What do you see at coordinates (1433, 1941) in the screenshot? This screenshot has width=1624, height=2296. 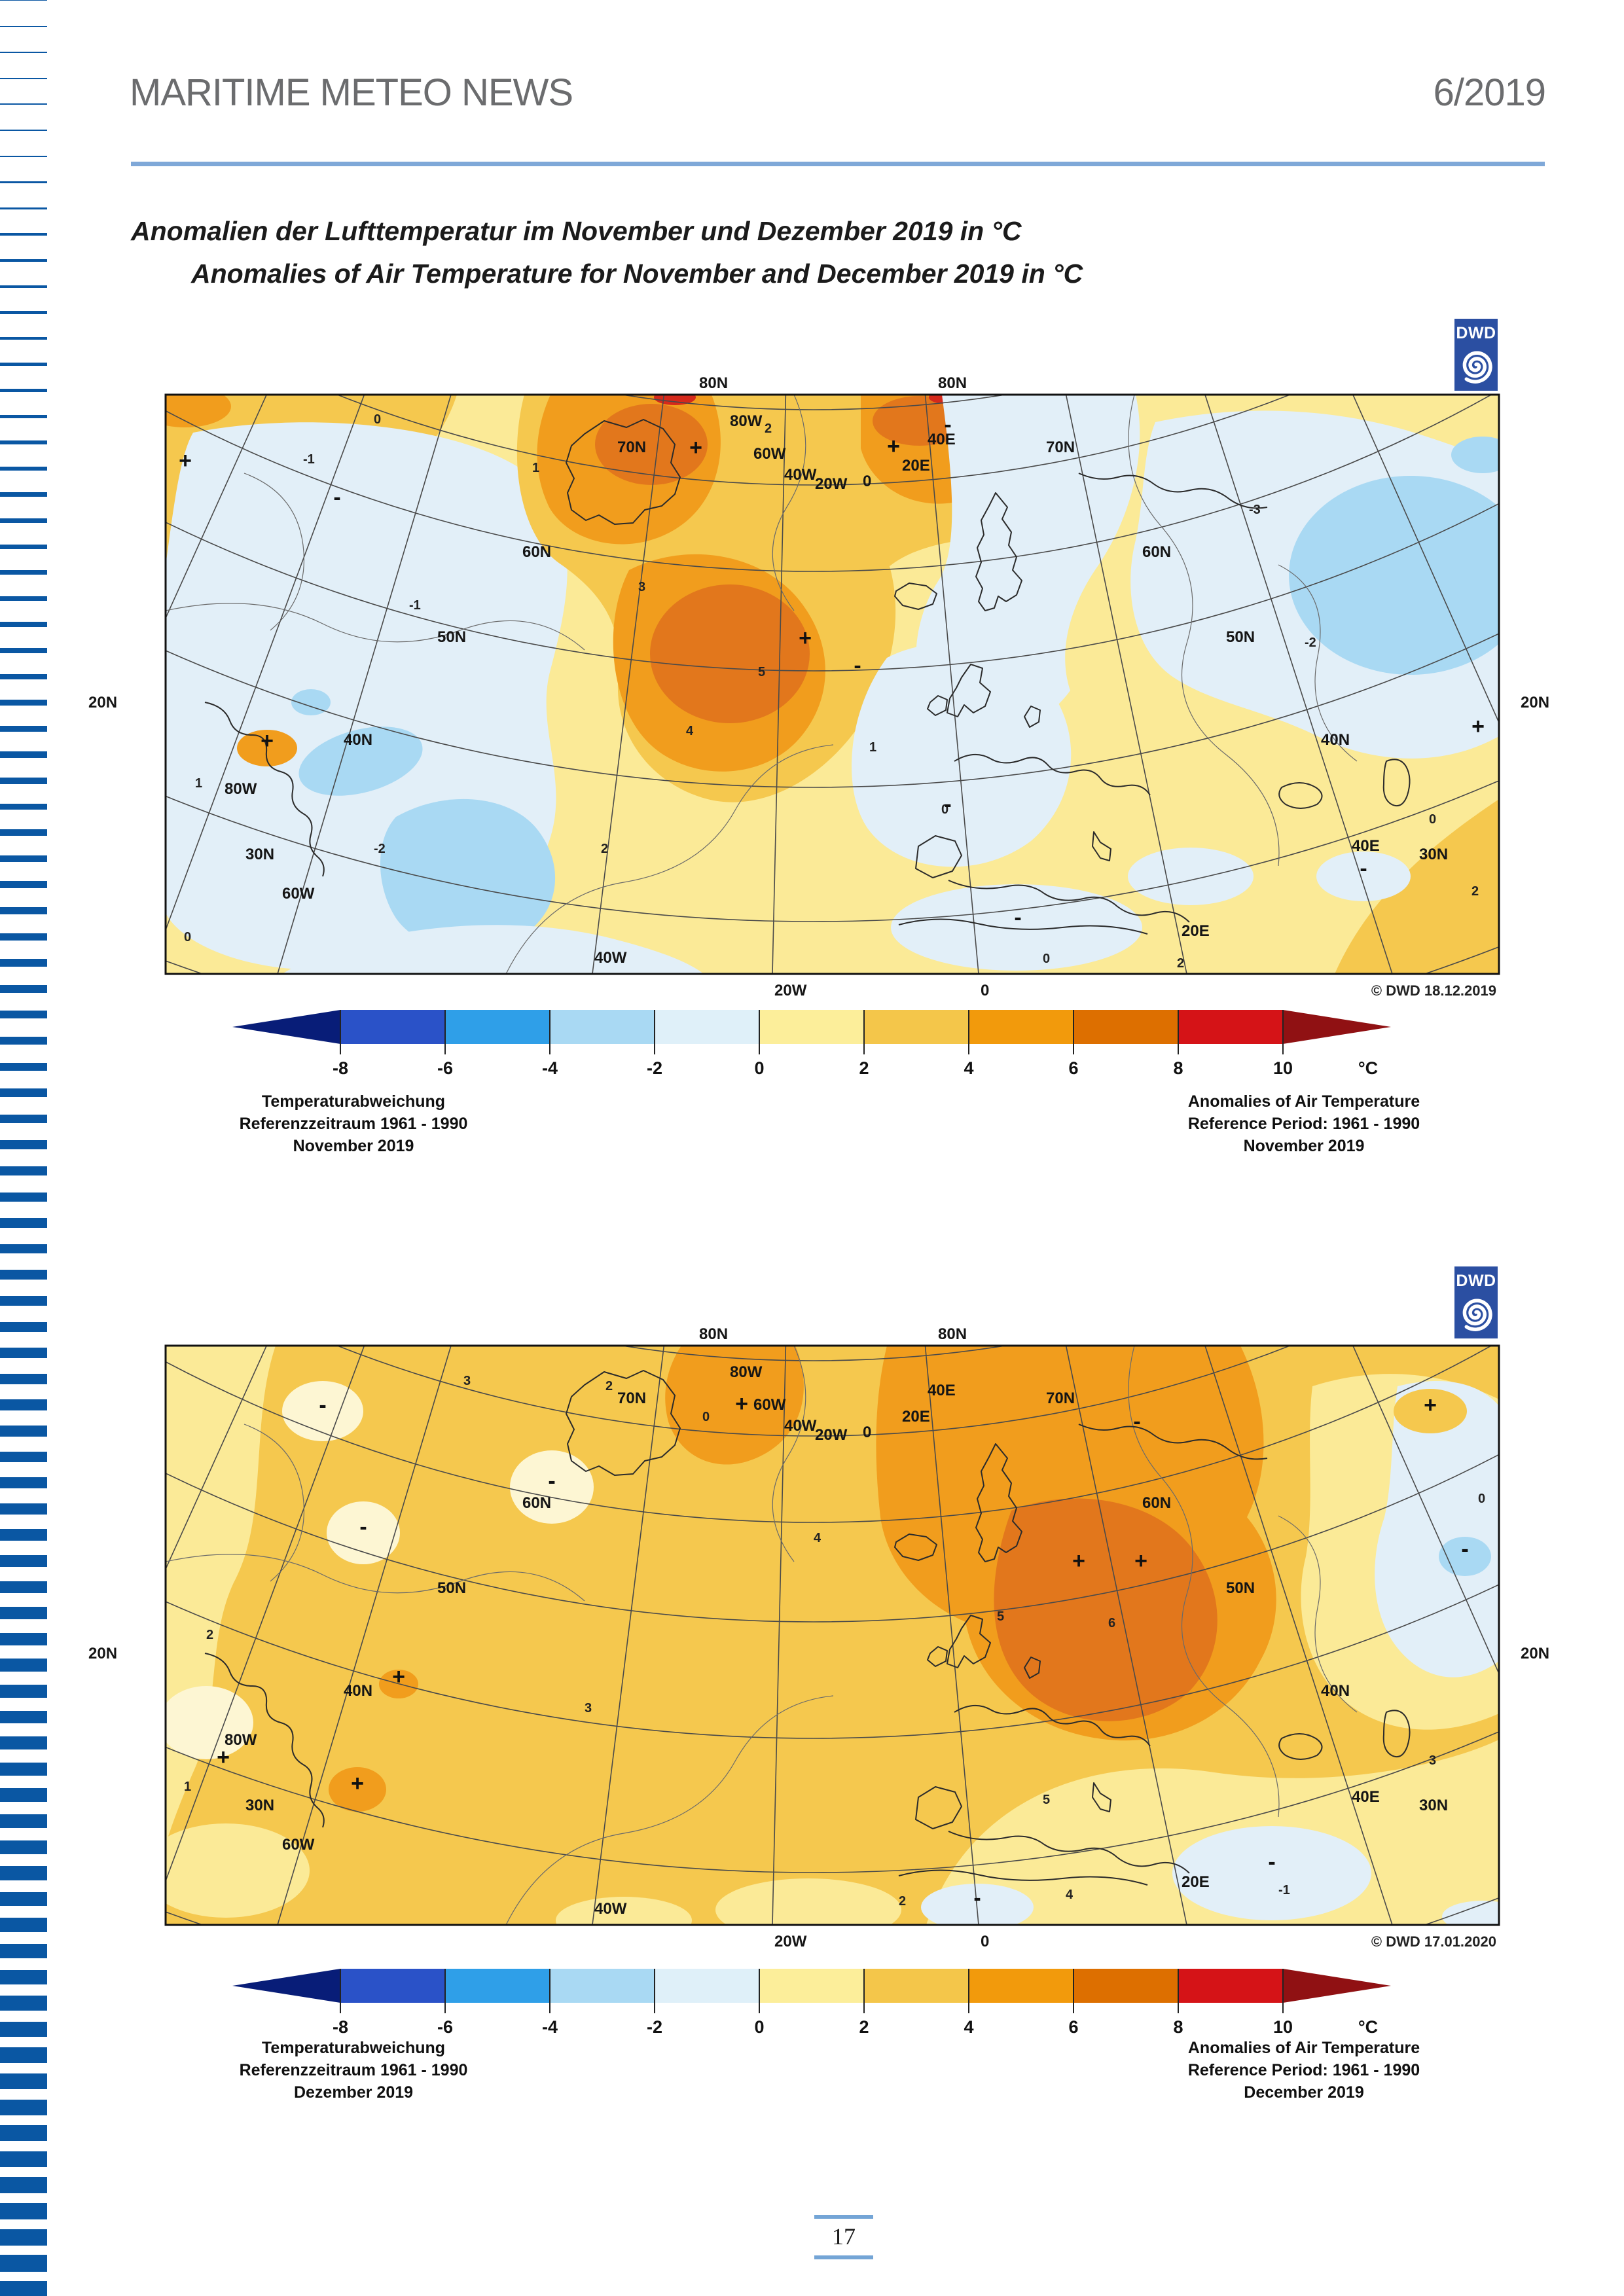 I see `dwd-date-stamp: © DWD 17.01.2020` at bounding box center [1433, 1941].